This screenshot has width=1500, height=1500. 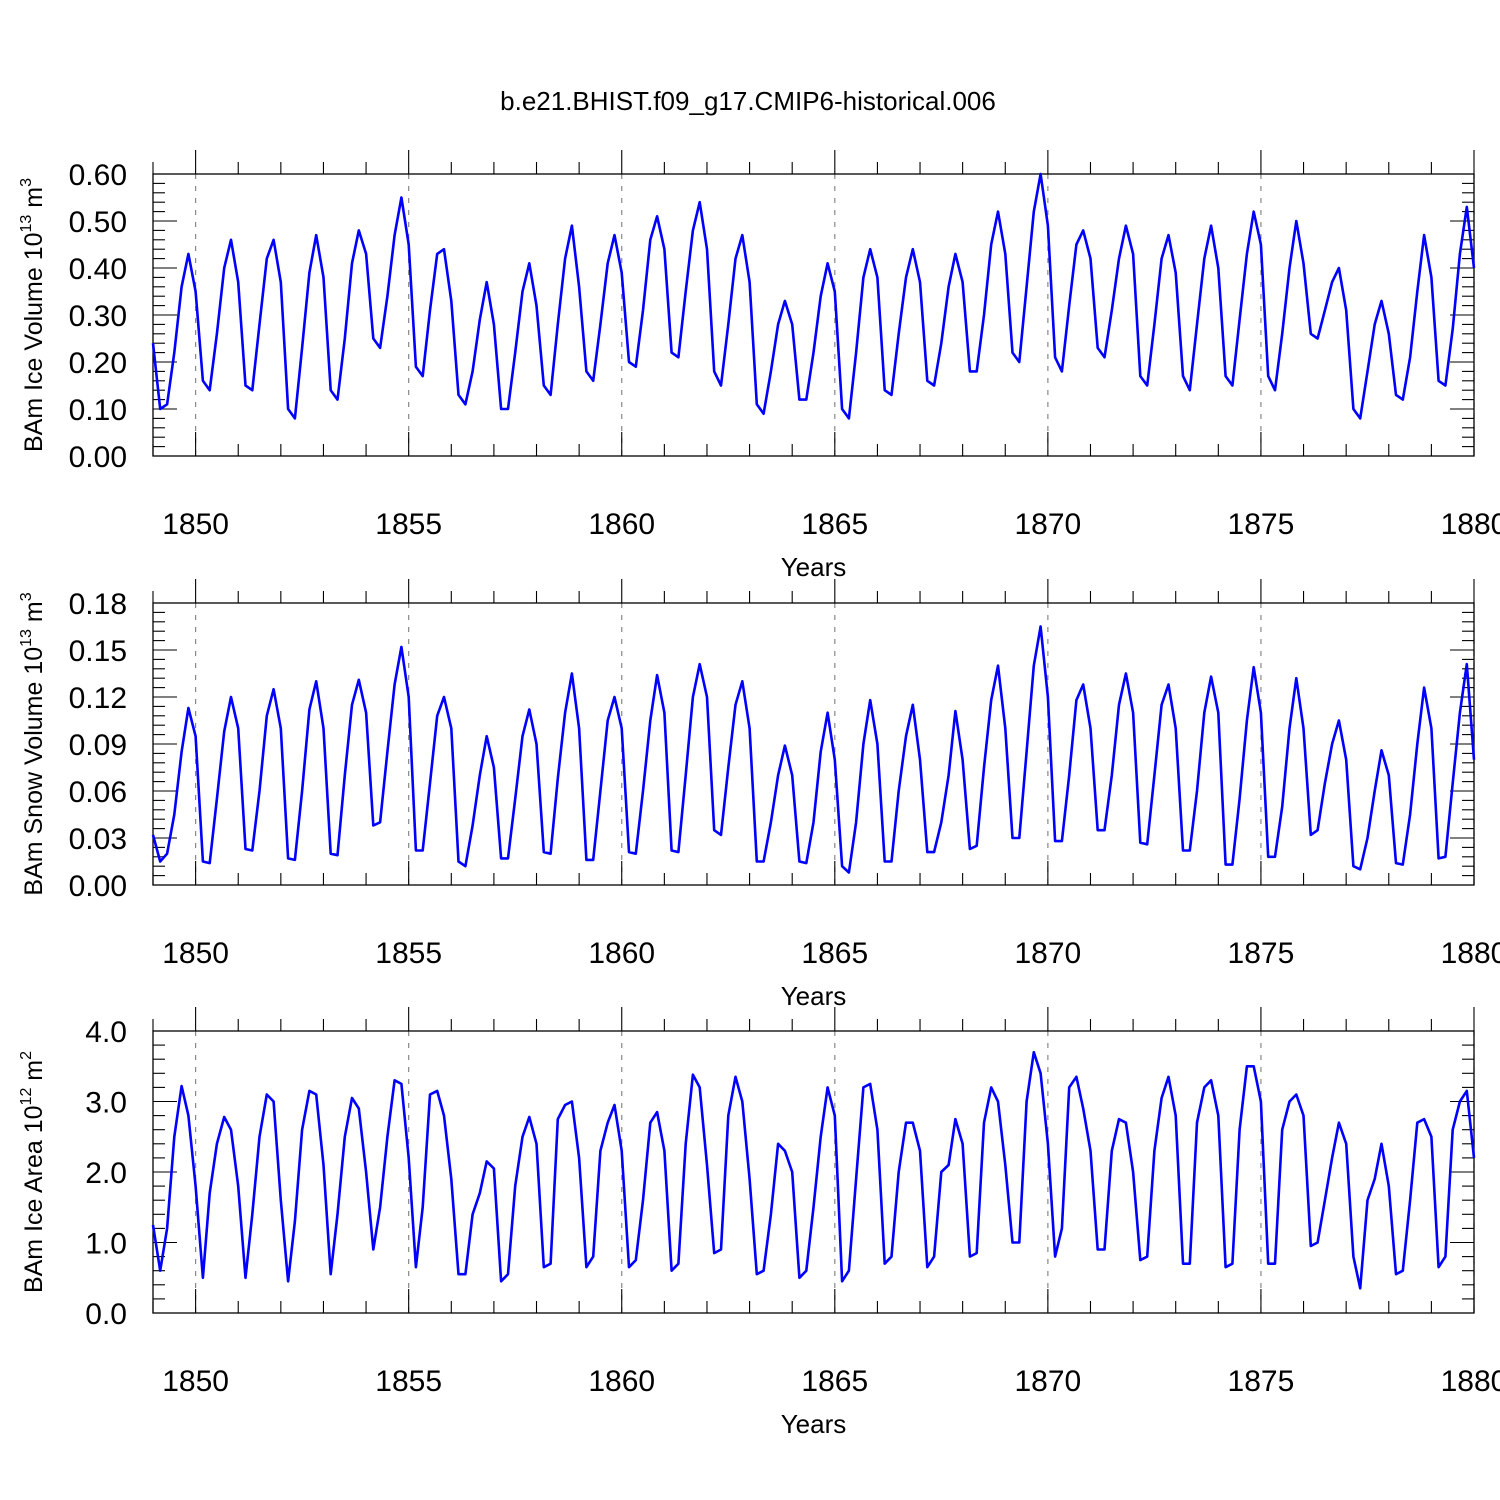 What do you see at coordinates (106, 1173) in the screenshot?
I see `ytick-label: 2.0` at bounding box center [106, 1173].